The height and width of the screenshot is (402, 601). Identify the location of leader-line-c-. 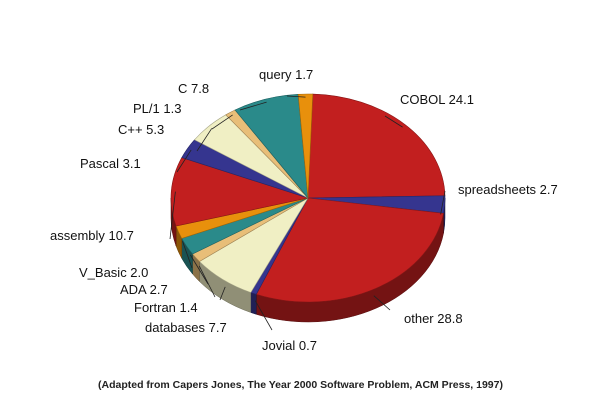
(204, 140).